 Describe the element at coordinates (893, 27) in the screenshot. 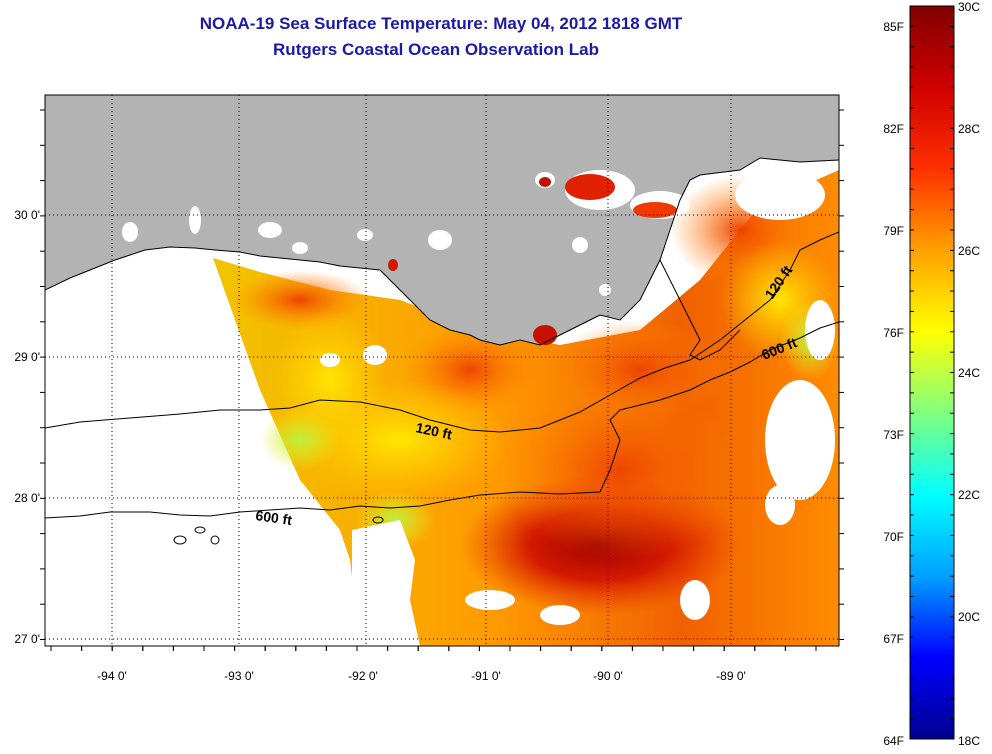

I see `fahrenheit-label: 85F` at that location.